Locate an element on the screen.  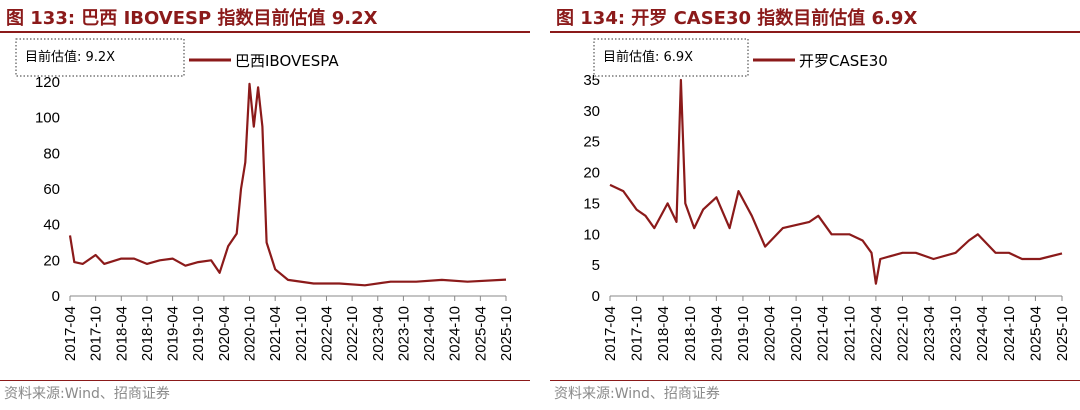
figure-title: 图 134: 开罗 CASE30 指数目前估值 6.9X is located at coordinates (737, 18).